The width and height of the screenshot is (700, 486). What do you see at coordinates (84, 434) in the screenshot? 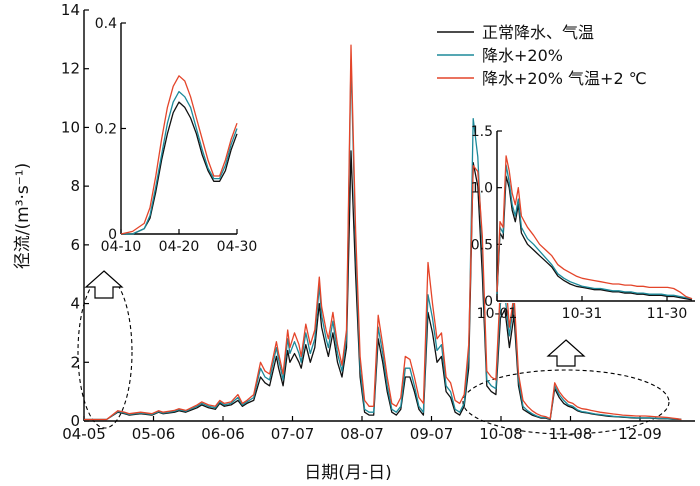
I see `x-tick-label: 04-05` at bounding box center [84, 434].